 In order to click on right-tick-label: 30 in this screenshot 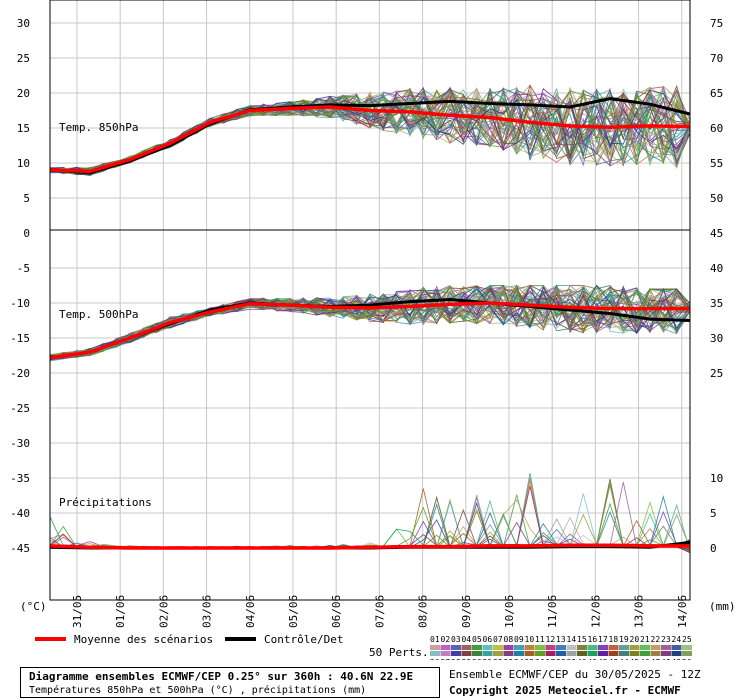, I will do `click(716, 338)`.